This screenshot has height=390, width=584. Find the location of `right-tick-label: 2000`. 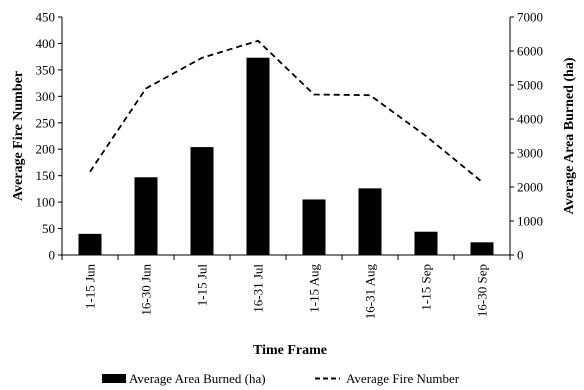

right-tick-label: 2000 is located at coordinates (530, 187).